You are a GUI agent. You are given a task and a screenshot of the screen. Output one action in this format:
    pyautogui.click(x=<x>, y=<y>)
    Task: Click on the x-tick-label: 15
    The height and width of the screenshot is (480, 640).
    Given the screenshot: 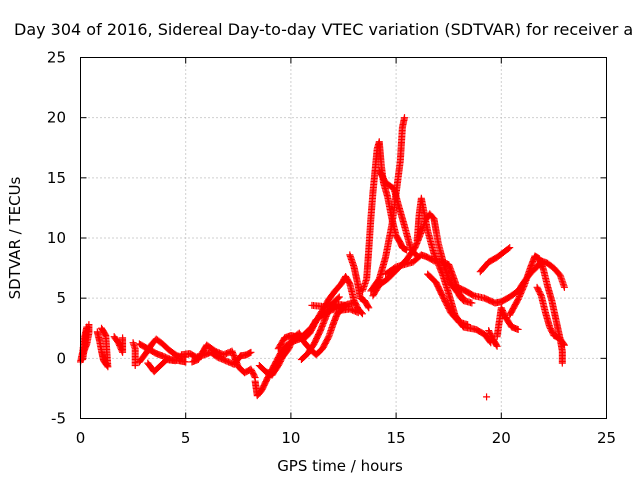 What is the action you would take?
    pyautogui.click(x=396, y=438)
    